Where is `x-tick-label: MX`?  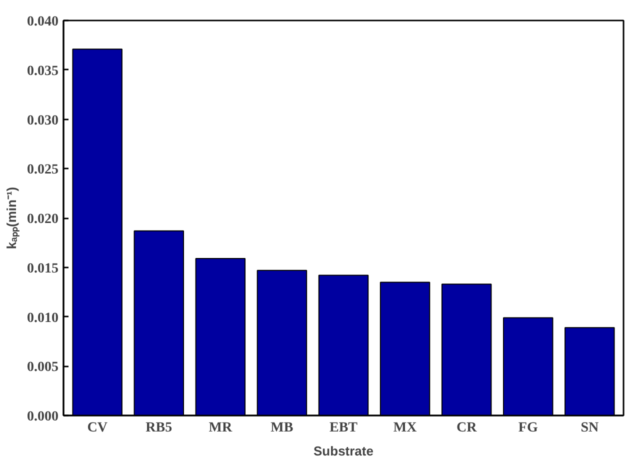 x-tick-label: MX is located at coordinates (405, 428).